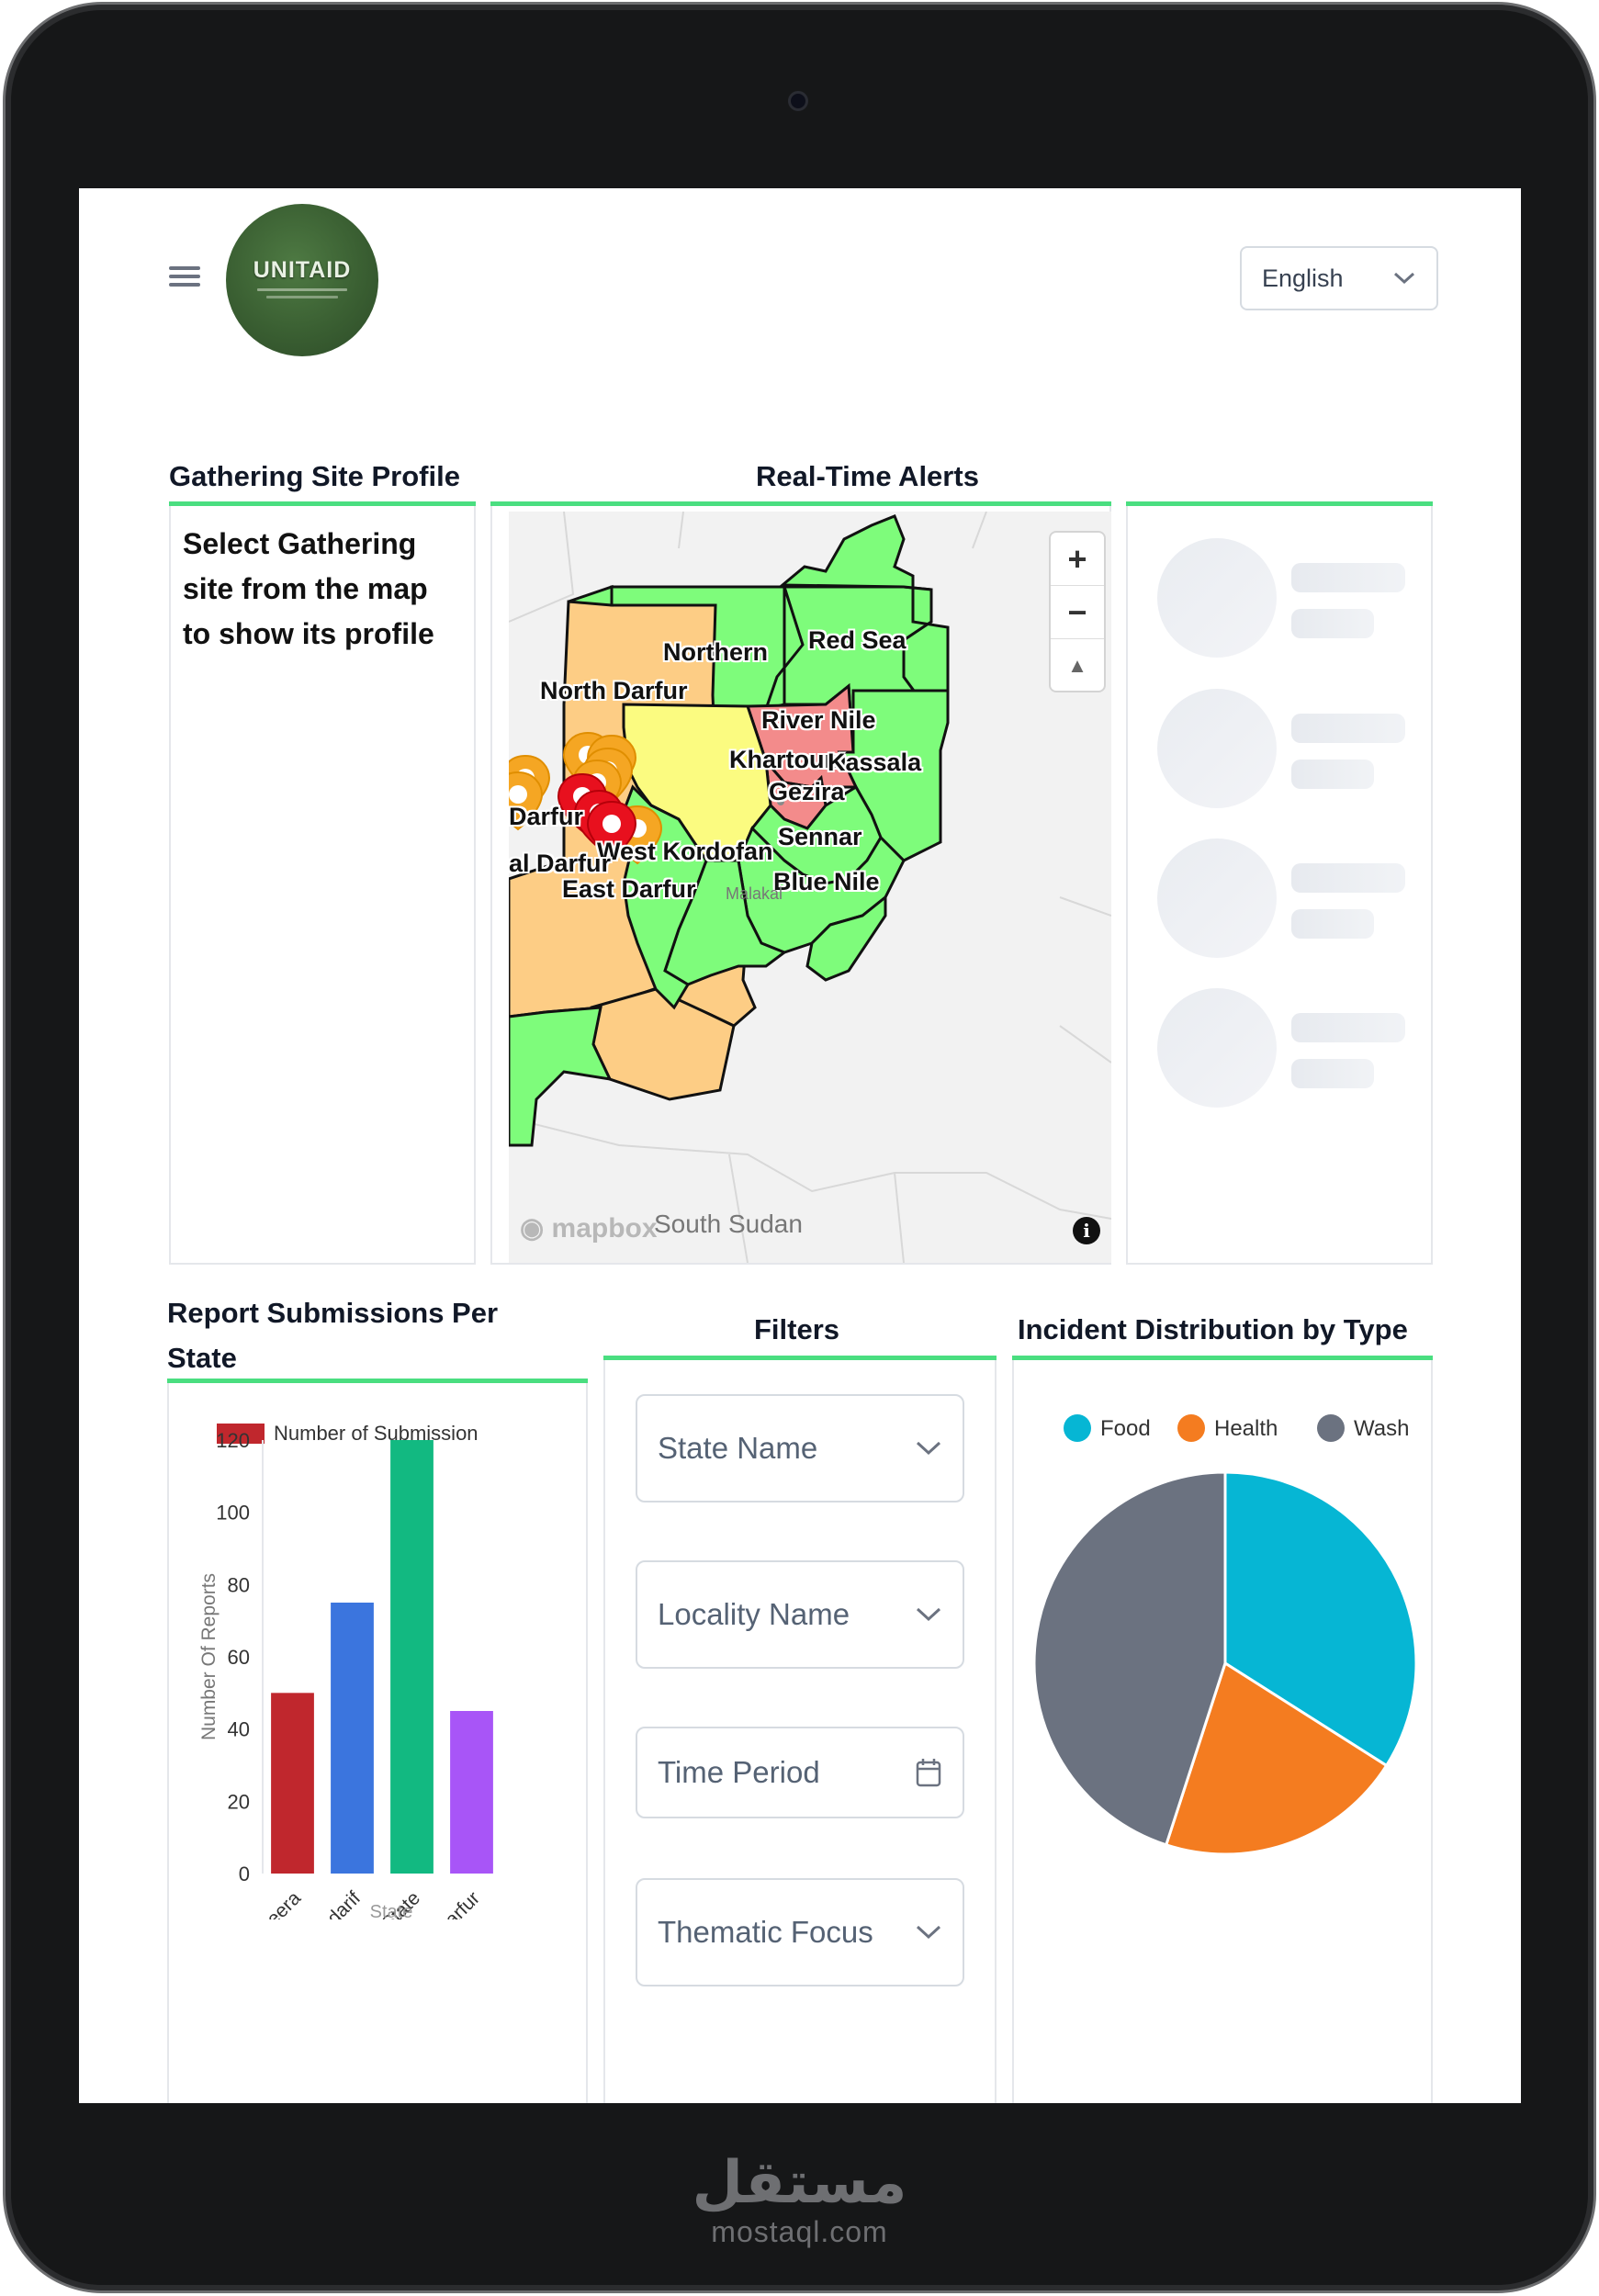 This screenshot has height=2296, width=1599. What do you see at coordinates (928, 1773) in the screenshot?
I see `calendar-icon` at bounding box center [928, 1773].